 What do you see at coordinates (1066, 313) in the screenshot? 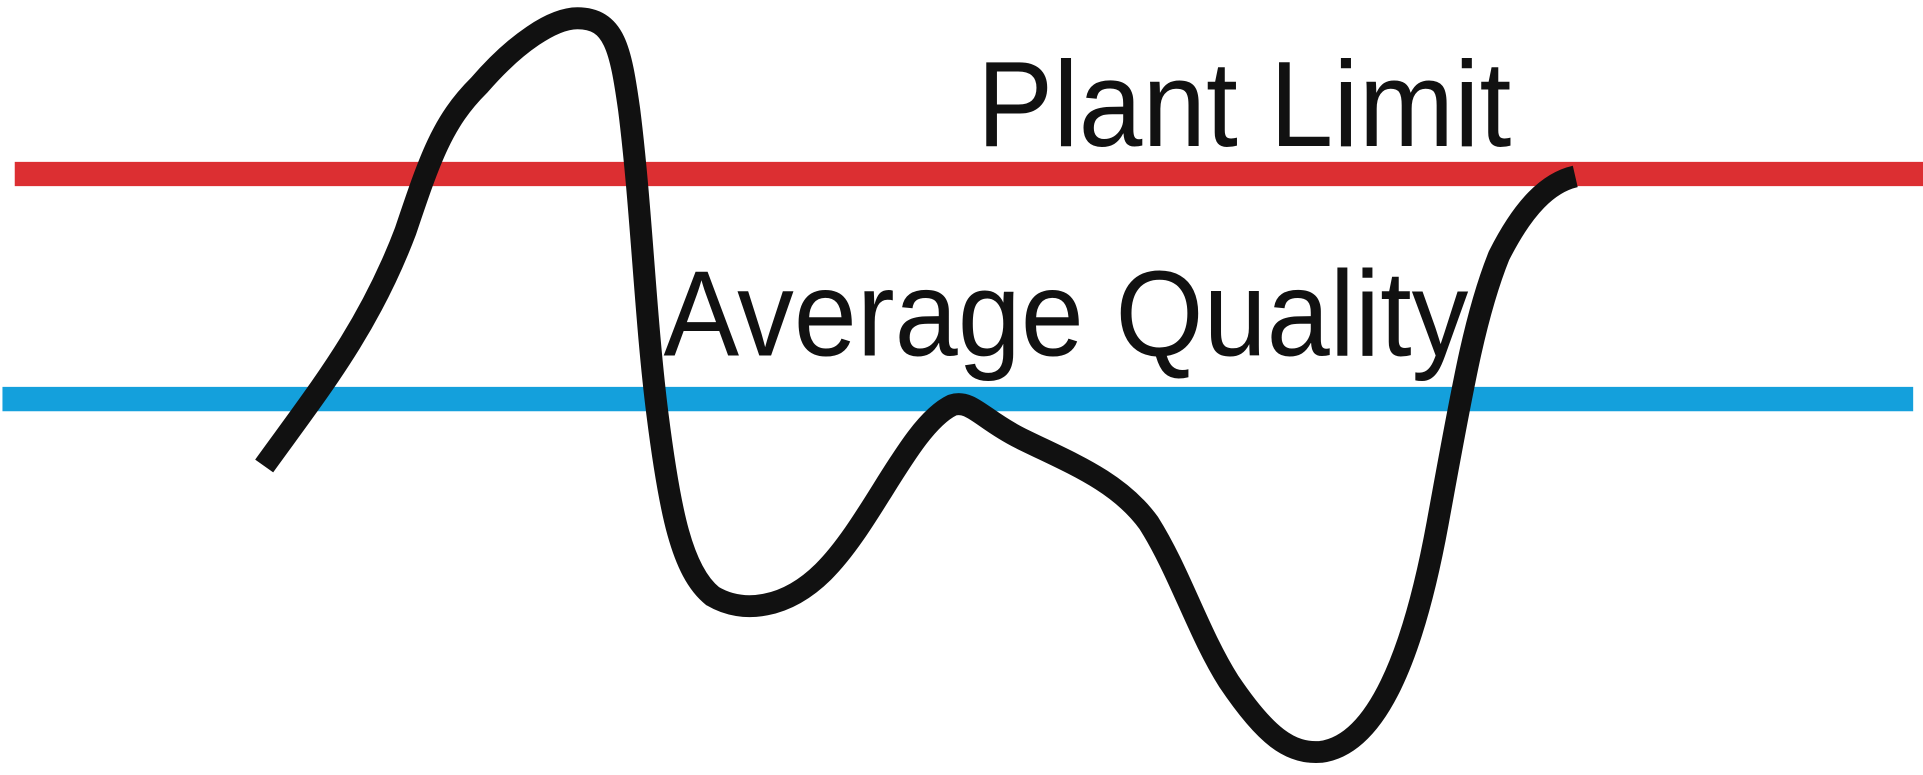
I see `average-quality-label: Average Quality` at bounding box center [1066, 313].